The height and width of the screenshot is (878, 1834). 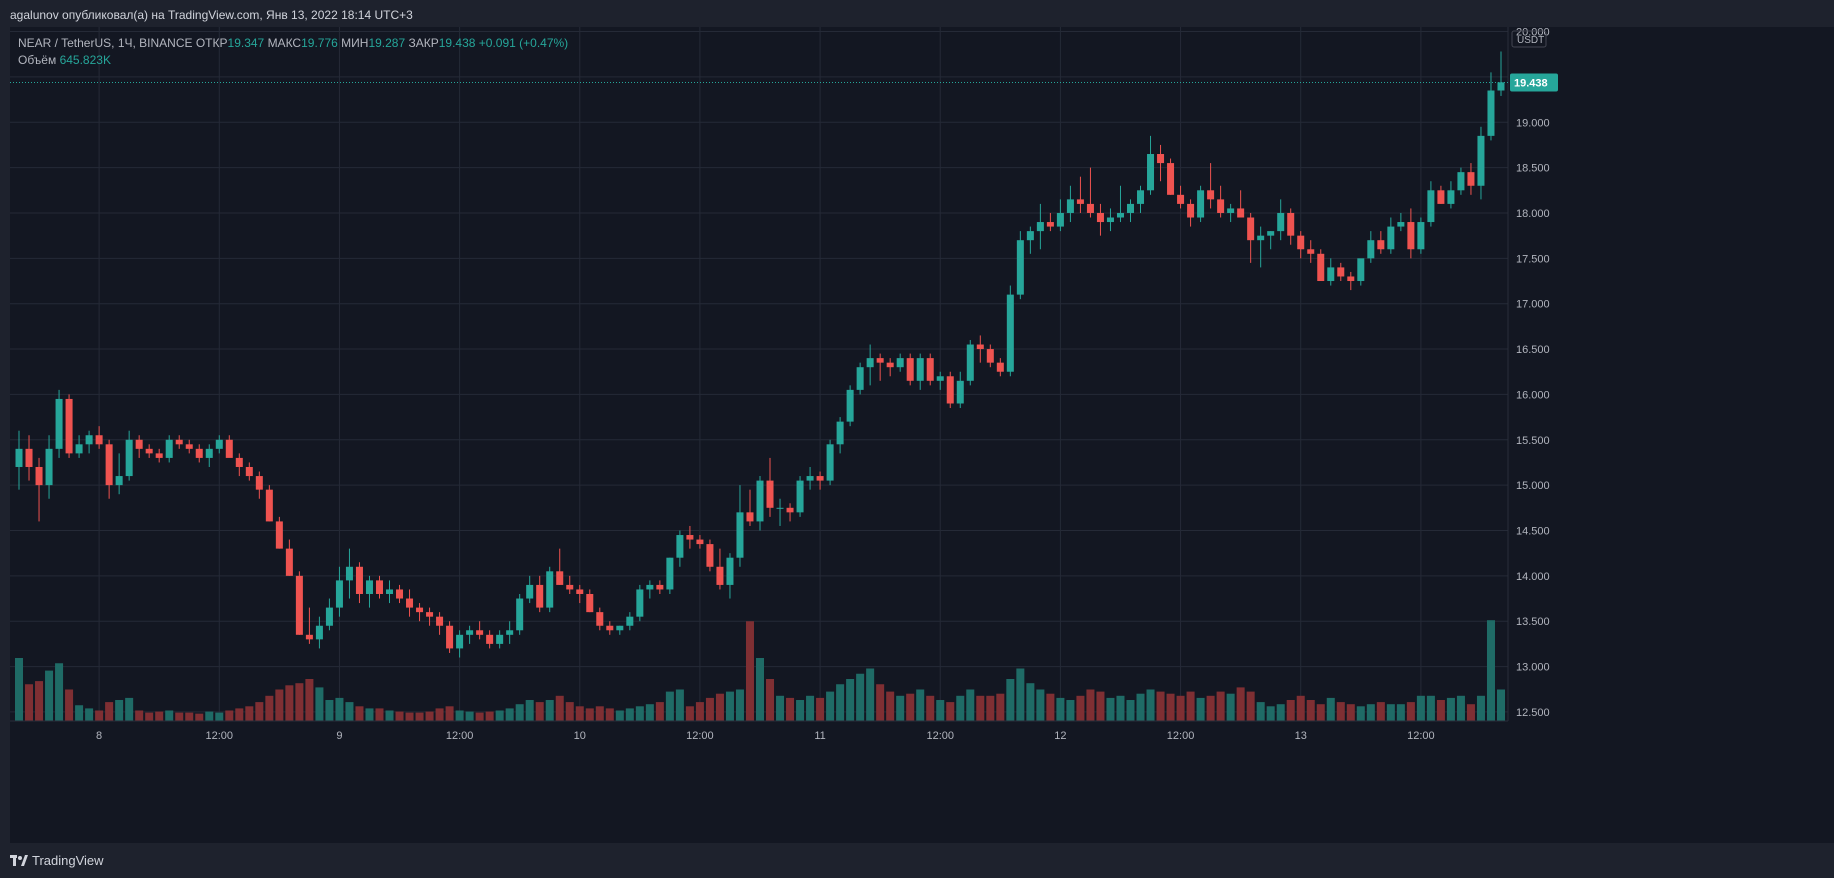 I want to click on y-tick-label: 13.000, so click(x=1533, y=668).